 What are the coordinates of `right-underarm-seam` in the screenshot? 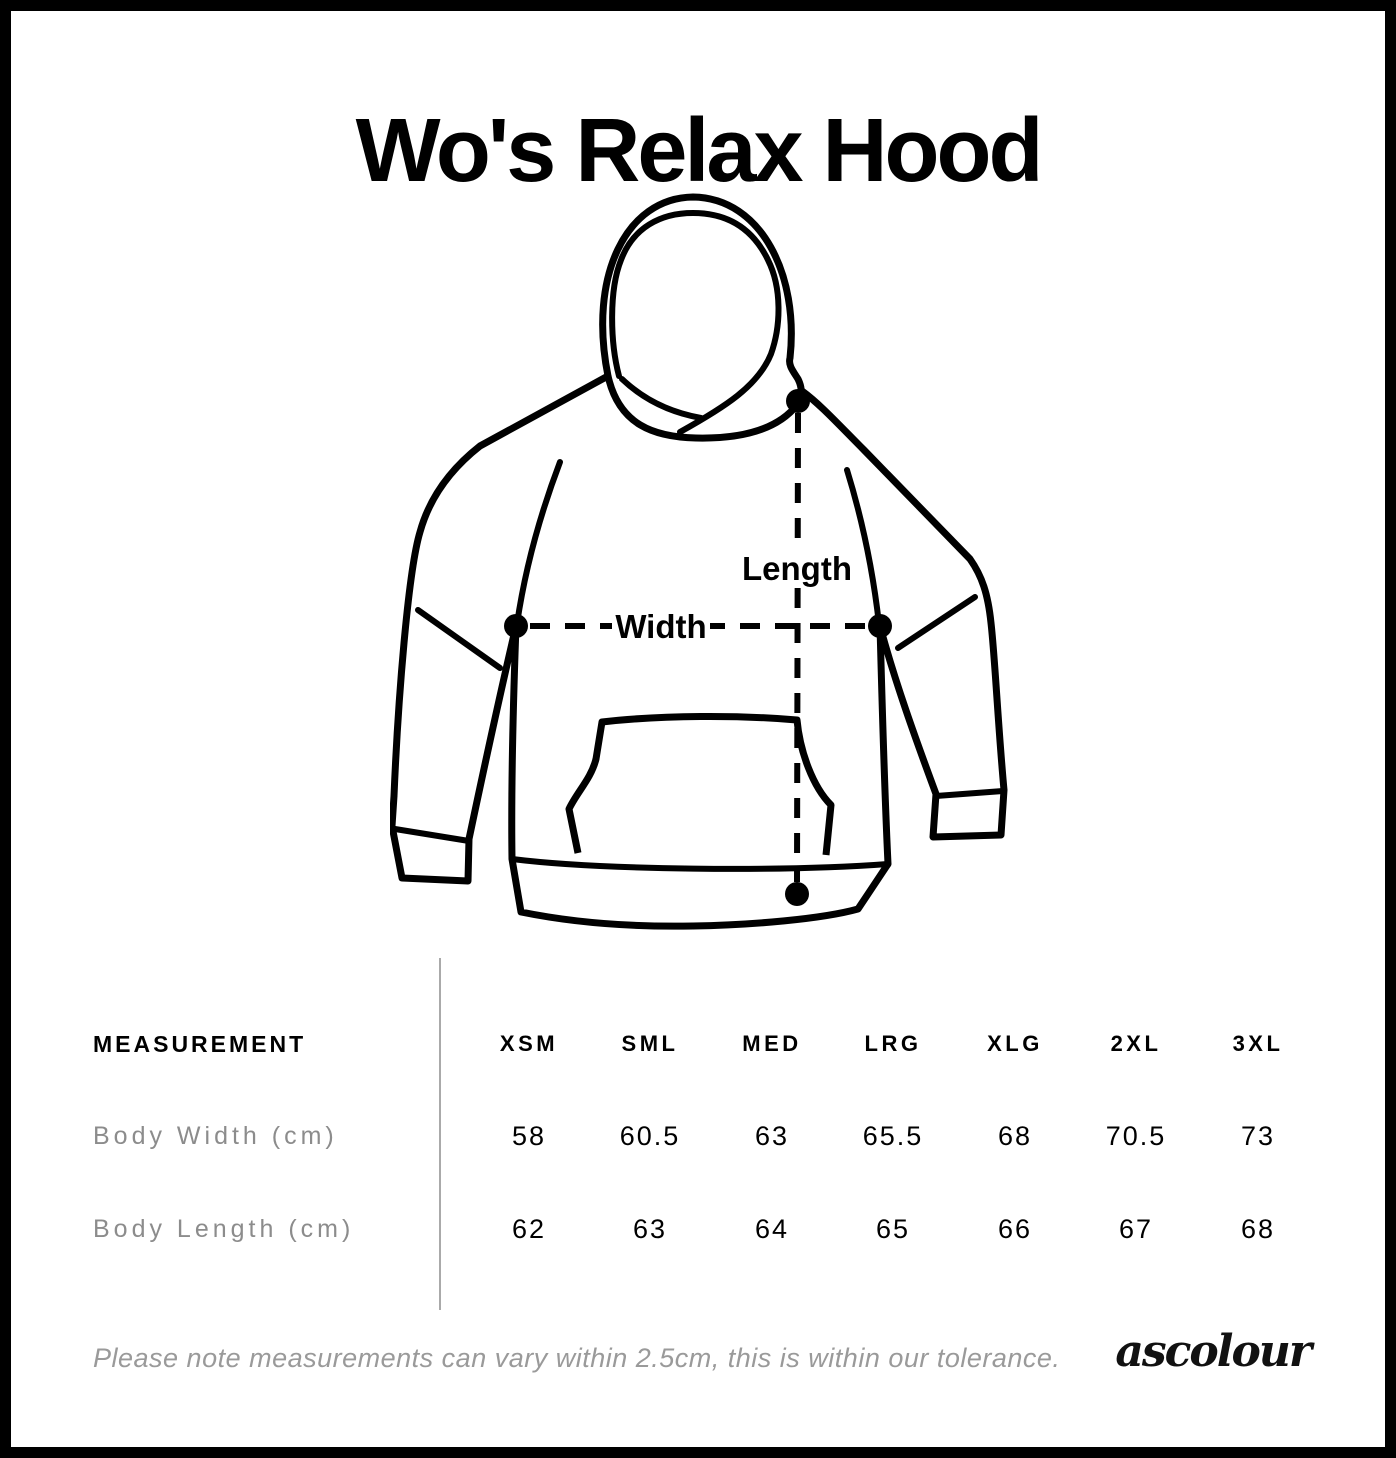 It's located at (936, 622).